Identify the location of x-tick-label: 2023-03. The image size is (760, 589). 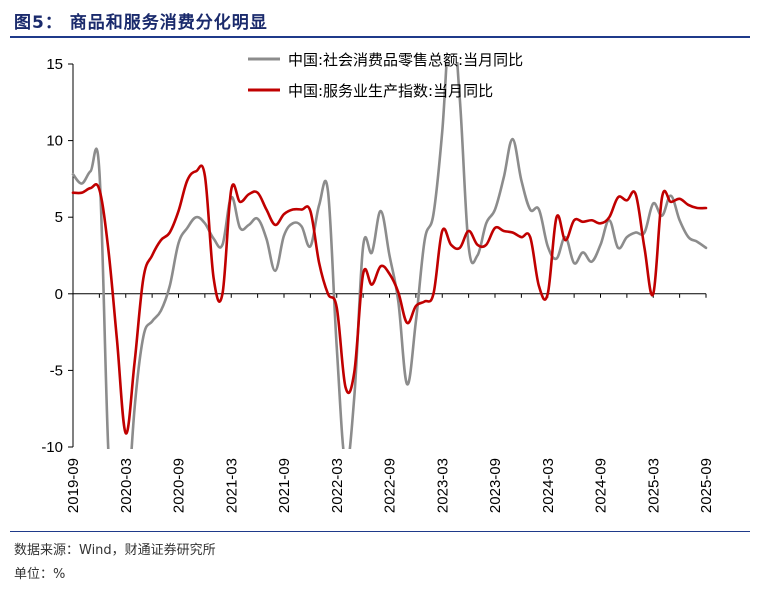
(442, 485).